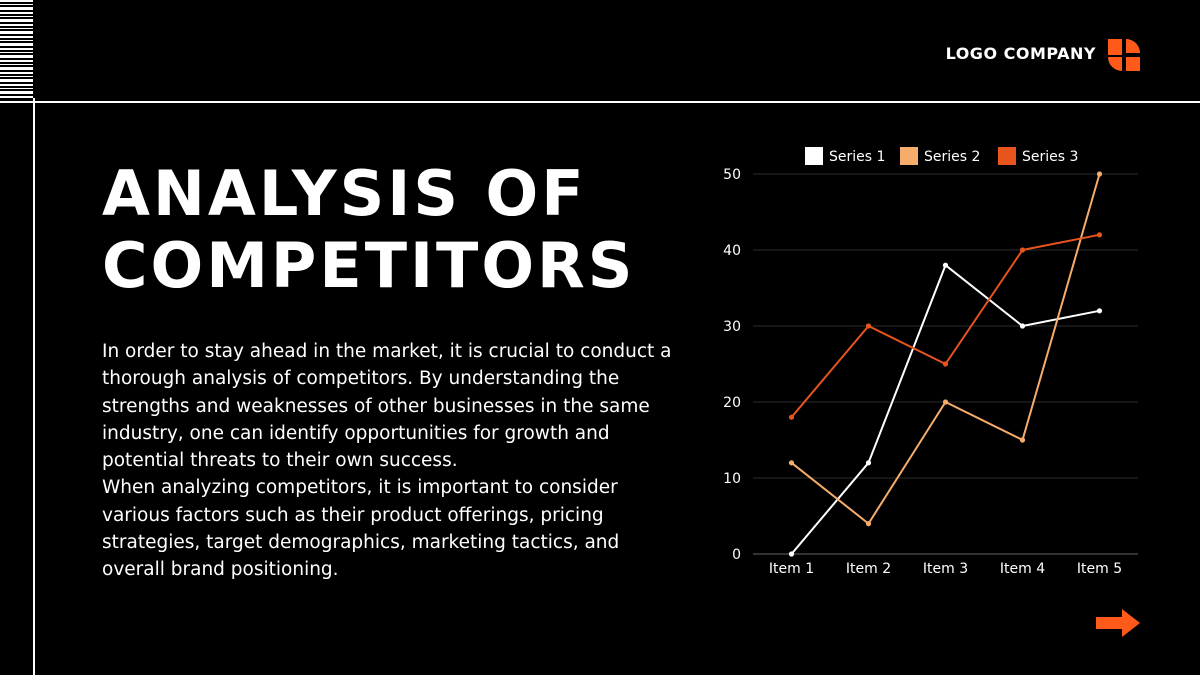 The width and height of the screenshot is (1200, 675). I want to click on legend-item-2: Series 2, so click(940, 156).